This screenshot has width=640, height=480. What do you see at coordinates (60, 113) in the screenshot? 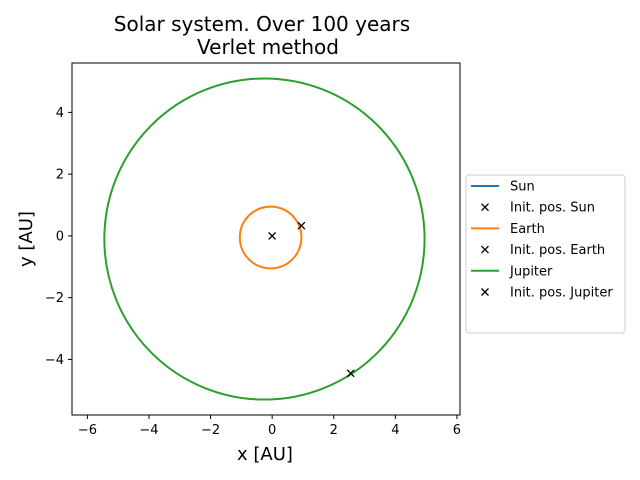
I see `y-tick-label: 4` at bounding box center [60, 113].